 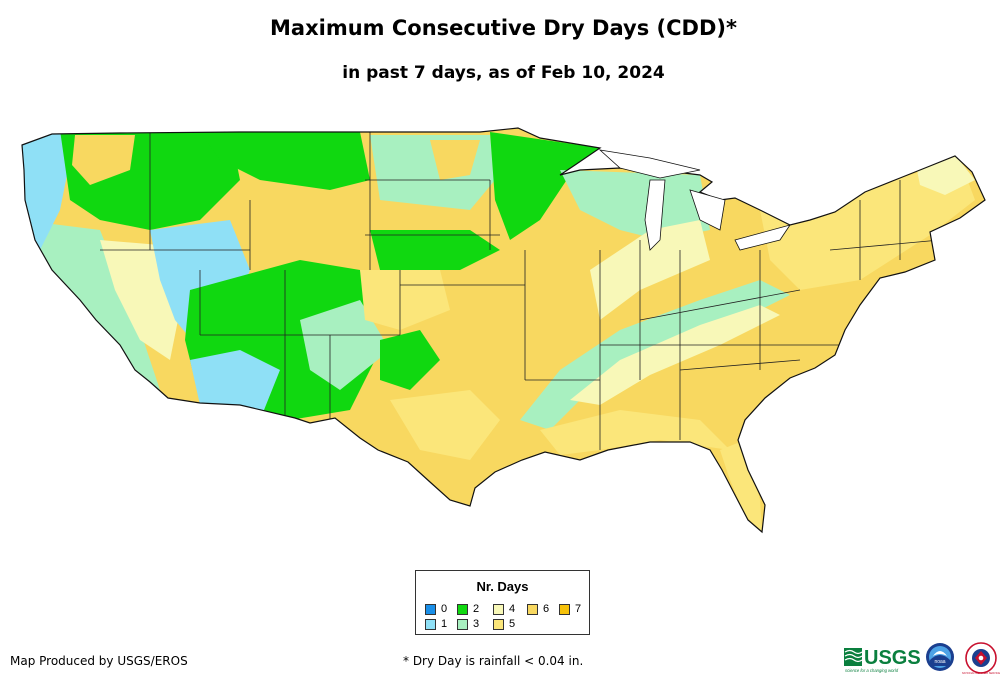 I want to click on region-arizona-1day, so click(x=235, y=385).